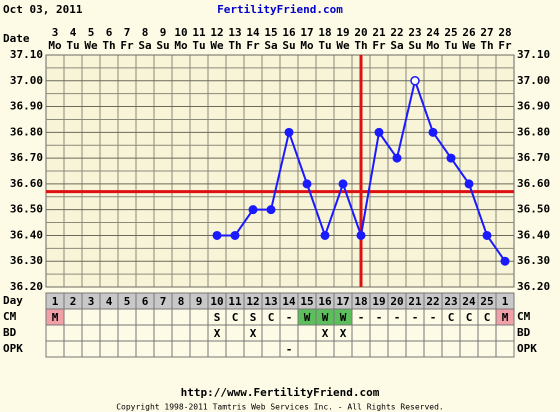  I want to click on cell-text: C, so click(451, 317).